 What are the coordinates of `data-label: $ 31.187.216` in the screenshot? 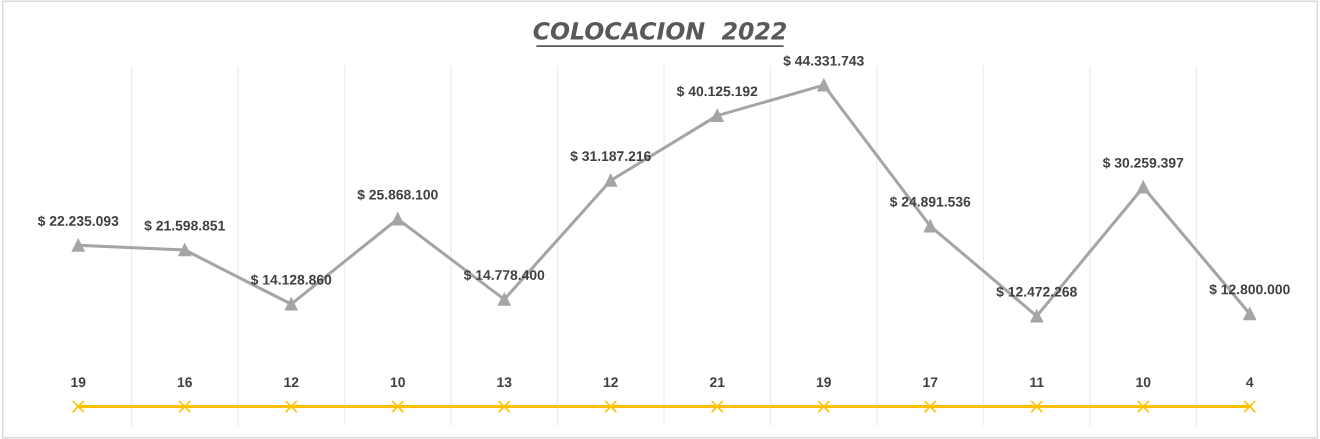 It's located at (610, 156).